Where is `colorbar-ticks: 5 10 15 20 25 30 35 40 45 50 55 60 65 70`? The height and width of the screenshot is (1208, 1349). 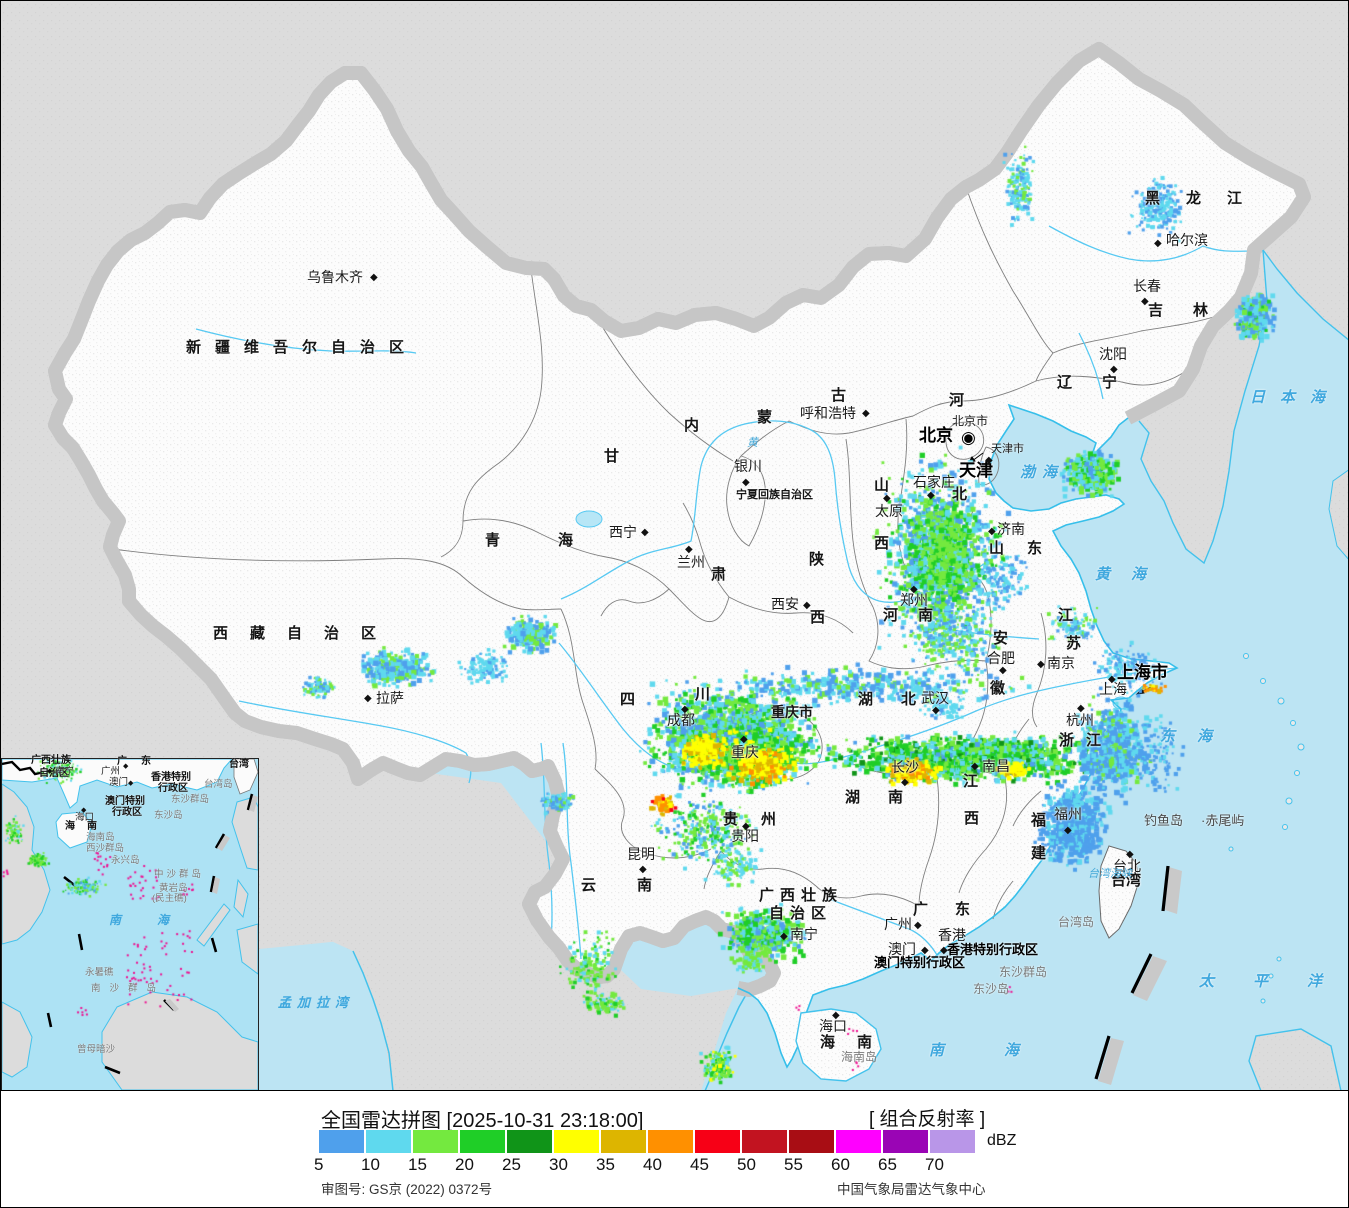 colorbar-ticks: 5 10 15 20 25 30 35 40 45 50 55 60 65 70 is located at coordinates (674, 1165).